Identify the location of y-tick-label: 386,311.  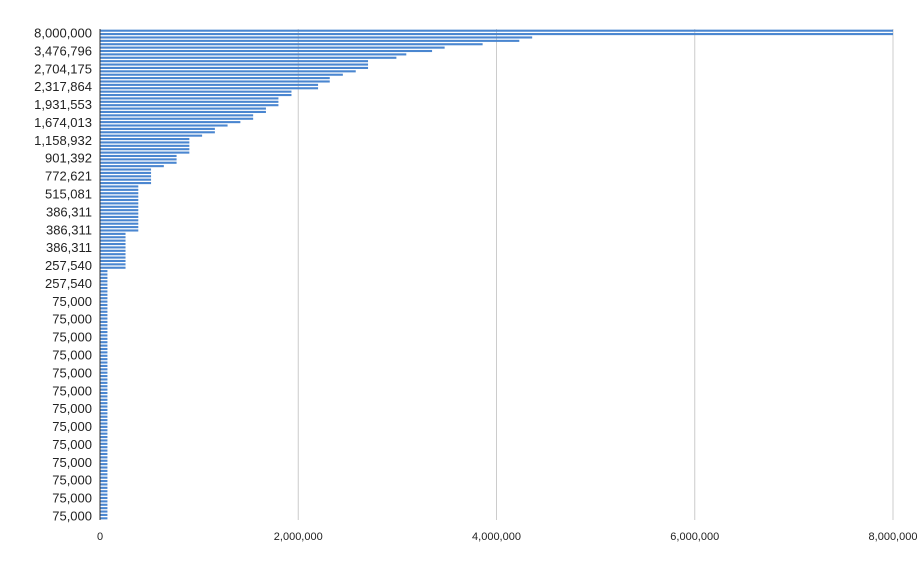
(69, 229).